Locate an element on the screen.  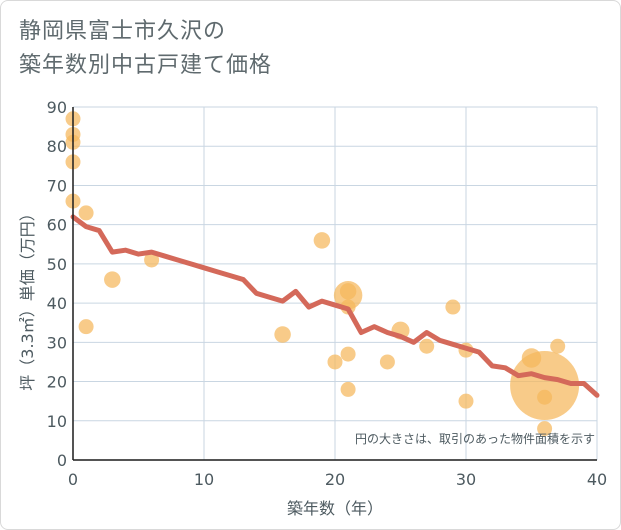
y-tick-label-1: 10 is located at coordinates (57, 421).